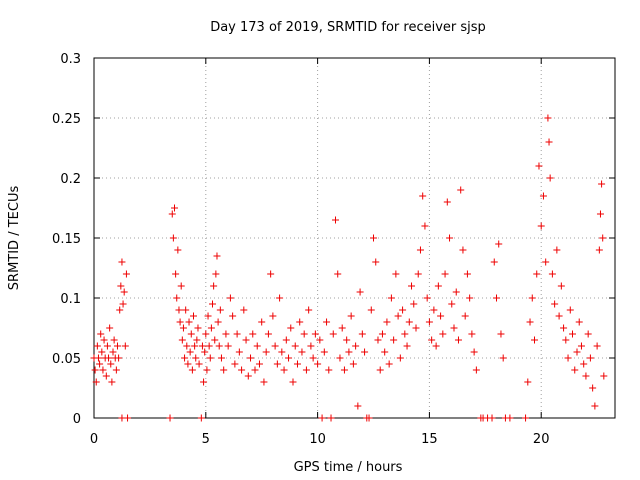  I want to click on y-tick-label: 0.2, so click(70, 179).